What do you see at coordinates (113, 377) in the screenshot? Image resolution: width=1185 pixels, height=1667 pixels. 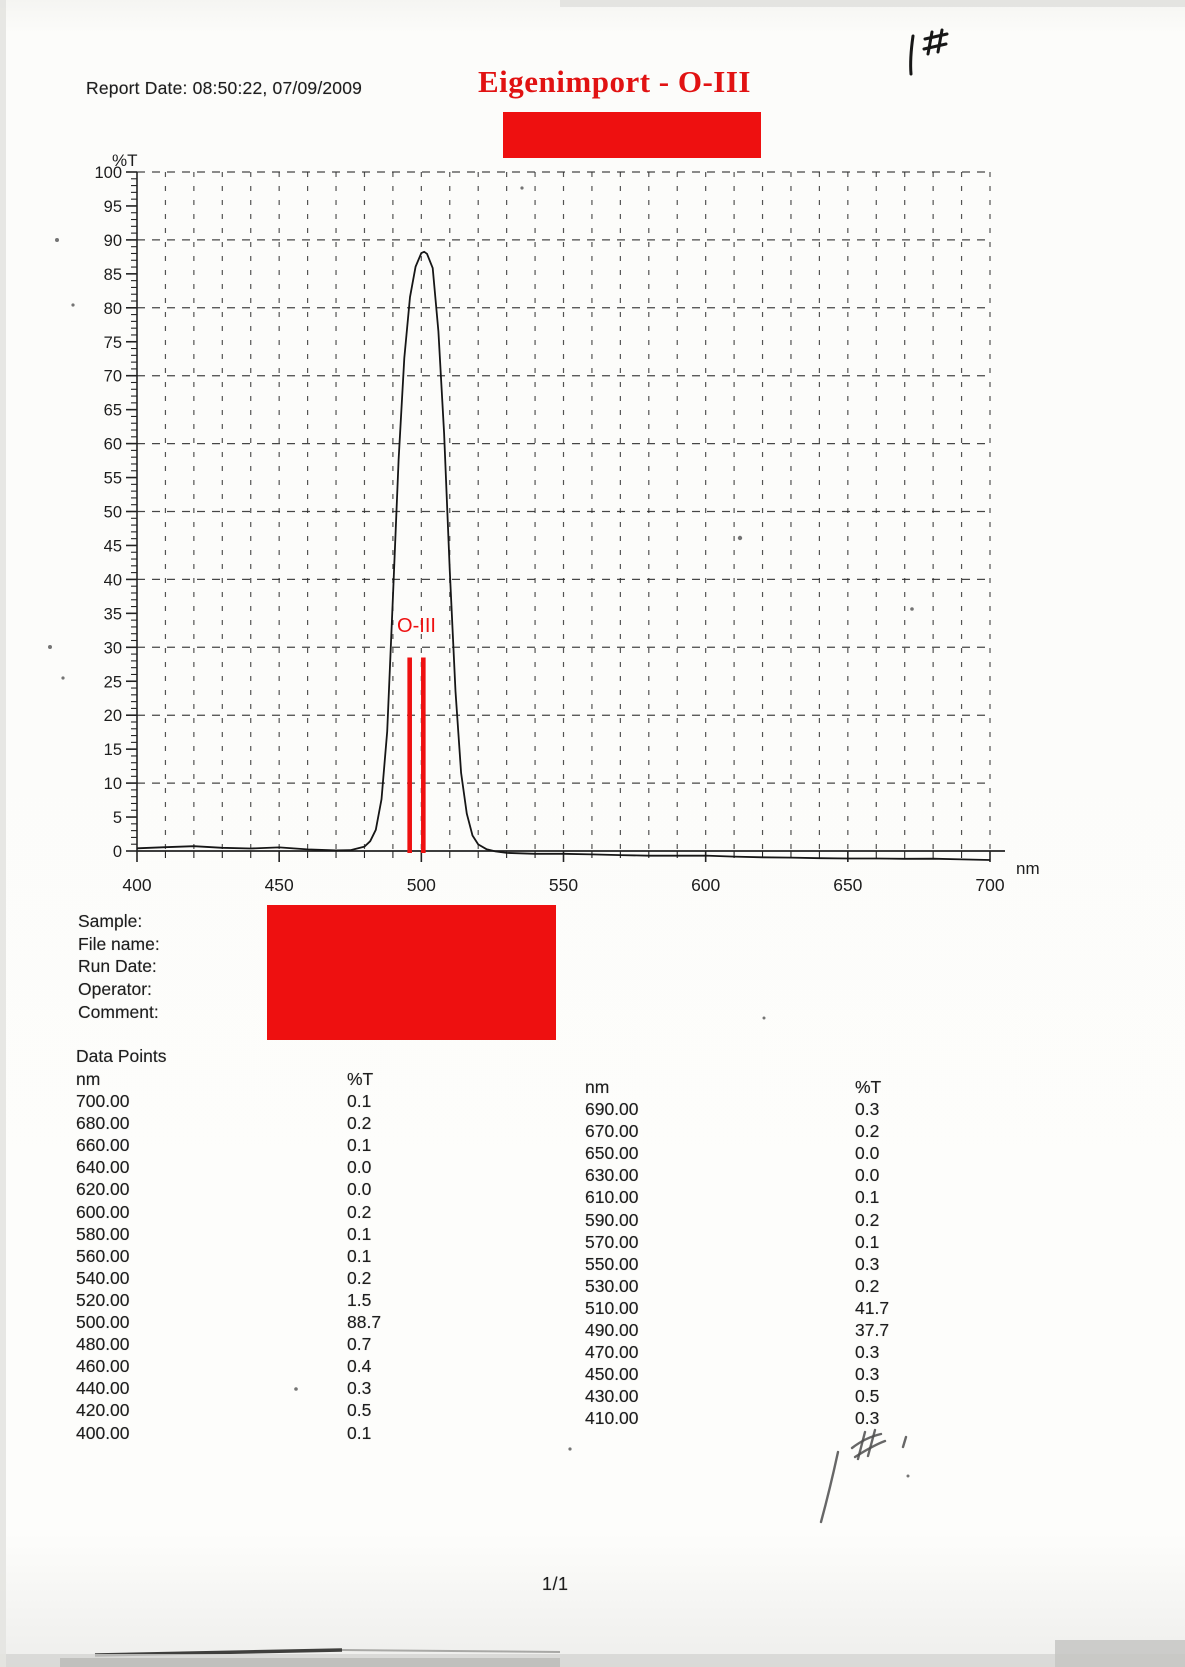 I see `y-tick-label: 70` at bounding box center [113, 377].